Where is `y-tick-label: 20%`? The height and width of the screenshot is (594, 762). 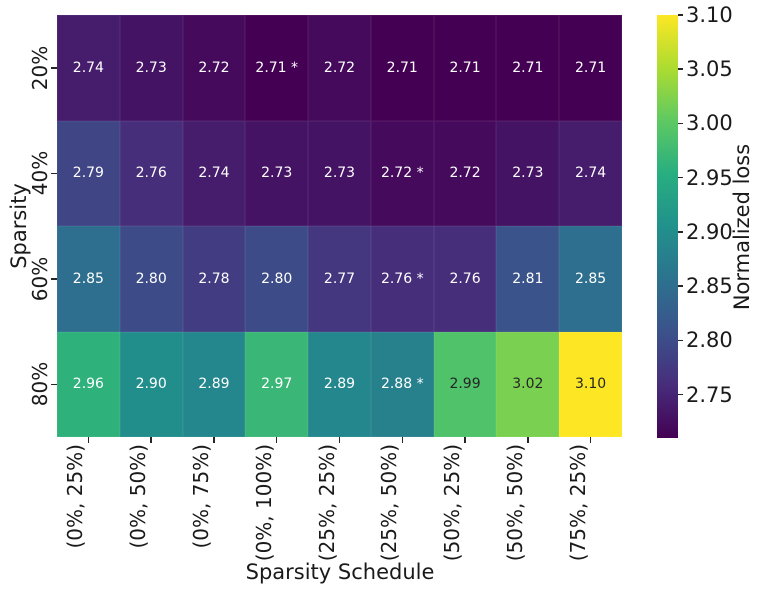 y-tick-label: 20% is located at coordinates (40, 67).